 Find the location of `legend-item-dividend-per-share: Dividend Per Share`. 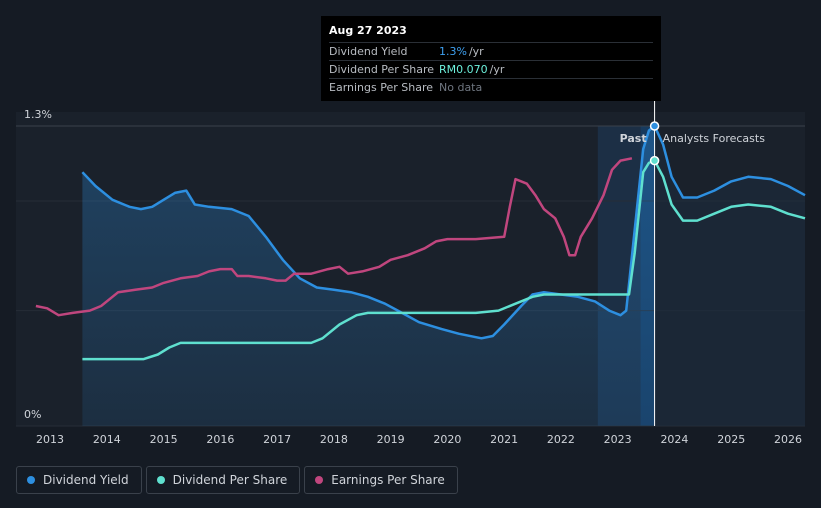

legend-item-dividend-per-share: Dividend Per Share is located at coordinates (223, 480).